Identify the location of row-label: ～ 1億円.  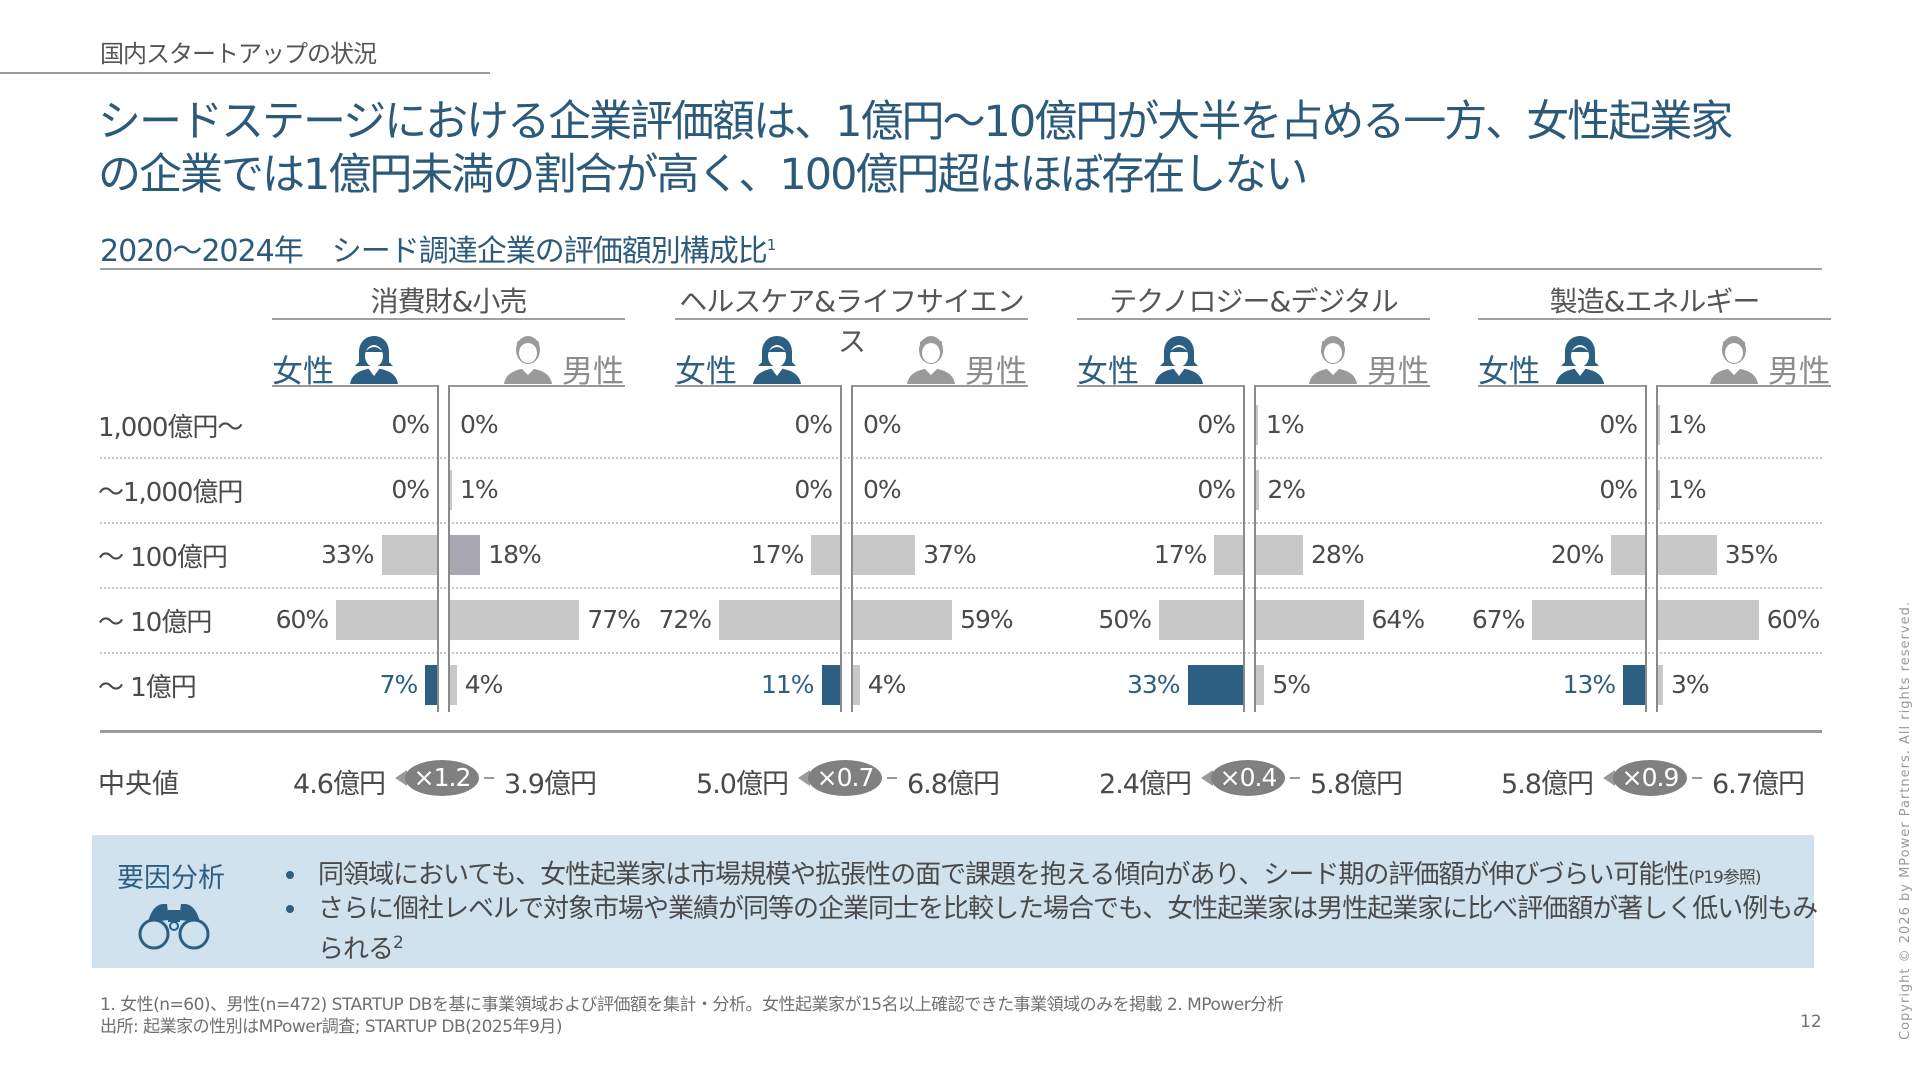
(147, 688).